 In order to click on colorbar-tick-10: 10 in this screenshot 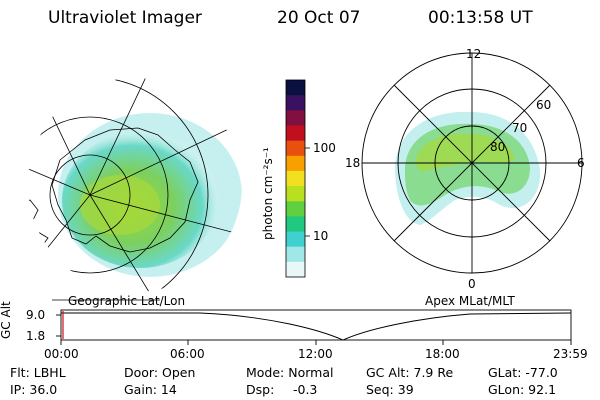, I will do `click(321, 236)`.